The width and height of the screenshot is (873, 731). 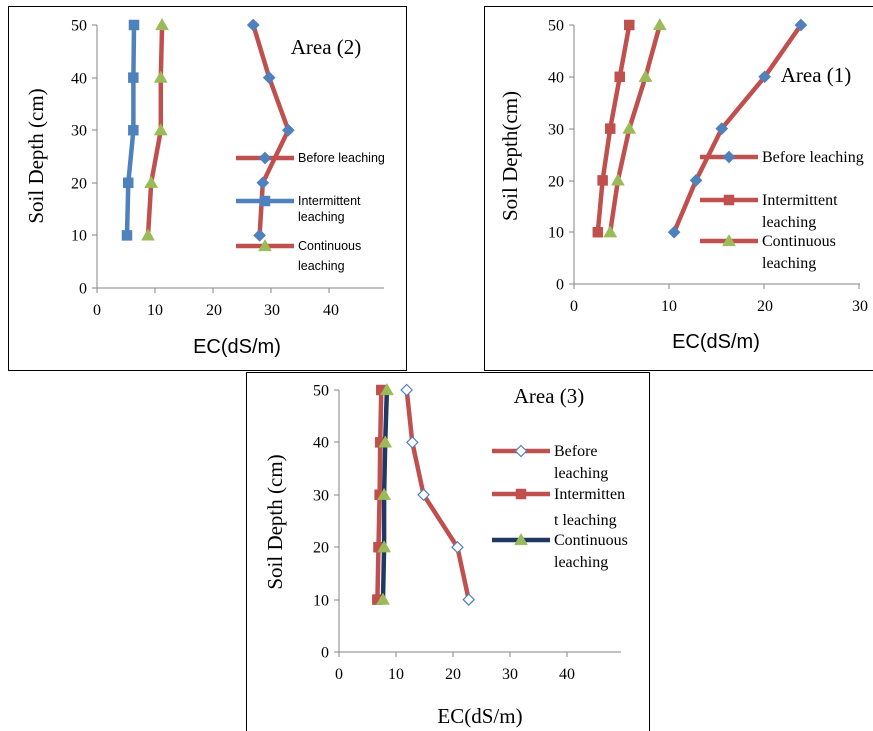 I want to click on y-axis-title: Soil Depth(cm), so click(x=510, y=156).